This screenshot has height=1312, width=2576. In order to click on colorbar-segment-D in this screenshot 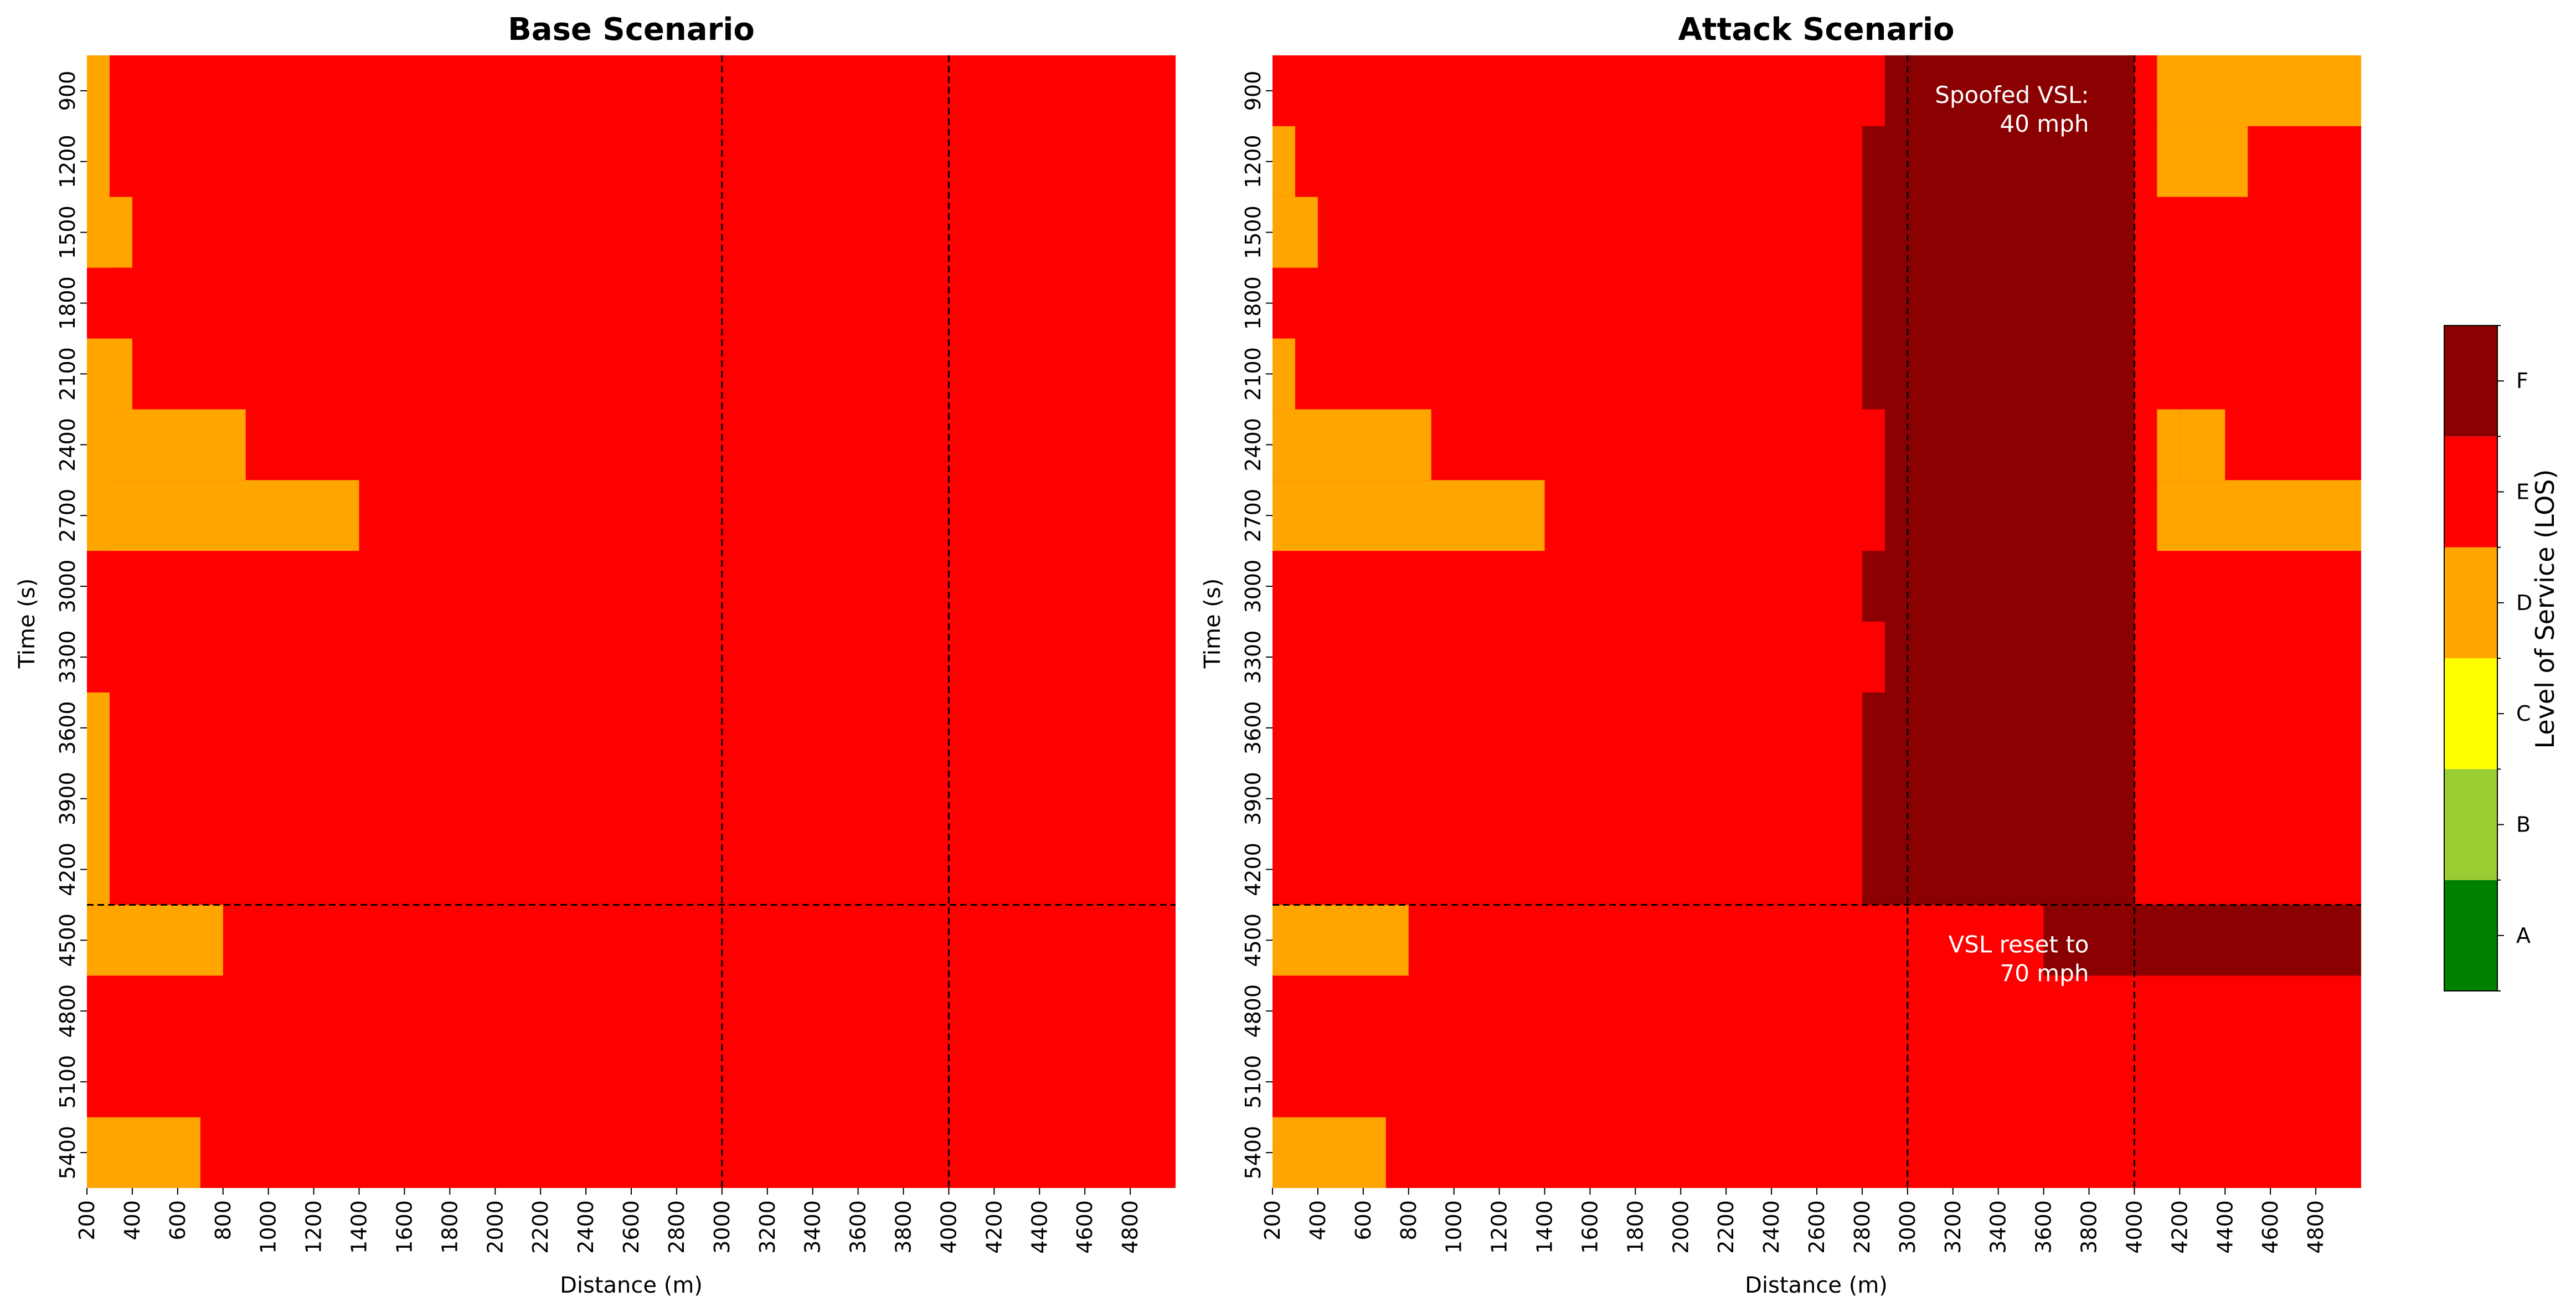, I will do `click(2470, 602)`.